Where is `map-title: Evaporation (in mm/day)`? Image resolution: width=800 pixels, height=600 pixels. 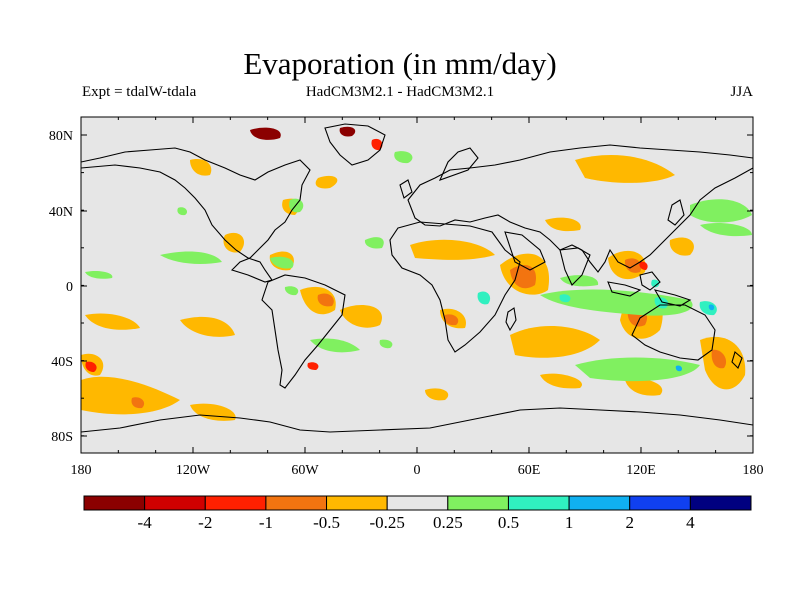
map-title: Evaporation (in mm/day) is located at coordinates (400, 63).